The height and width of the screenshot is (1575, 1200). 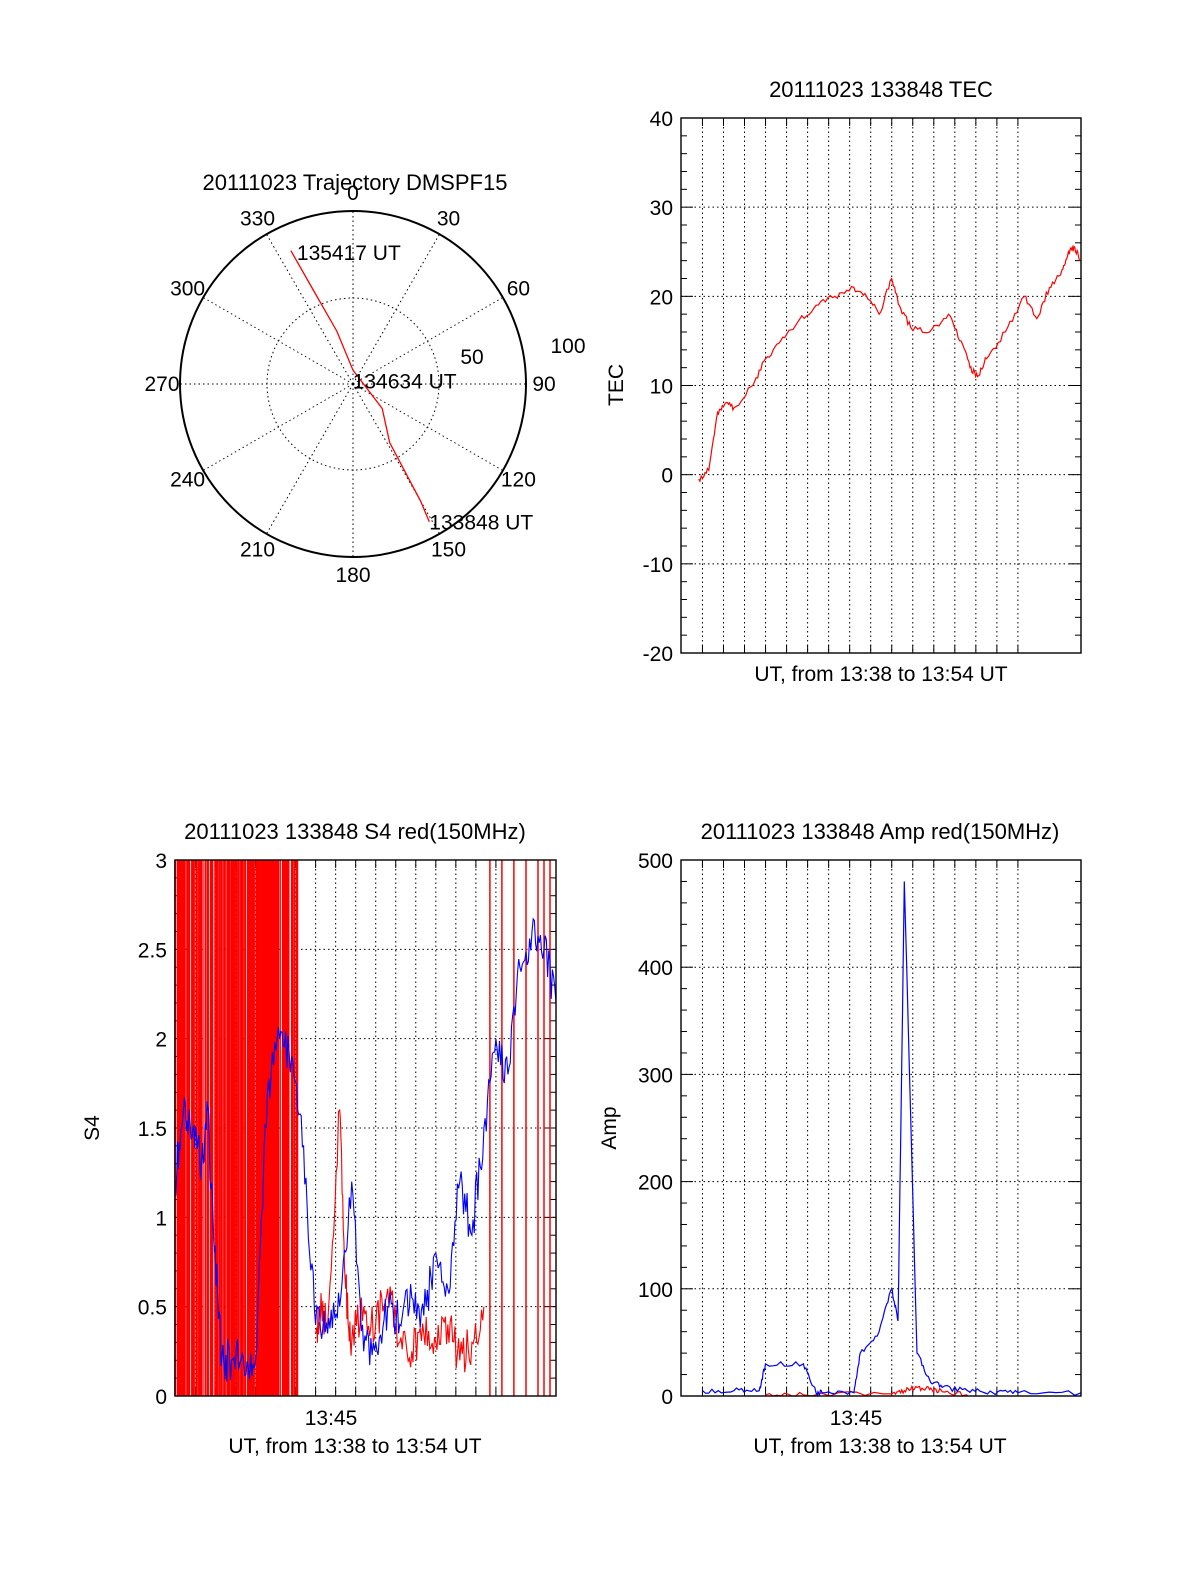 What do you see at coordinates (187, 289) in the screenshot?
I see `polar-angle-label-300: 300` at bounding box center [187, 289].